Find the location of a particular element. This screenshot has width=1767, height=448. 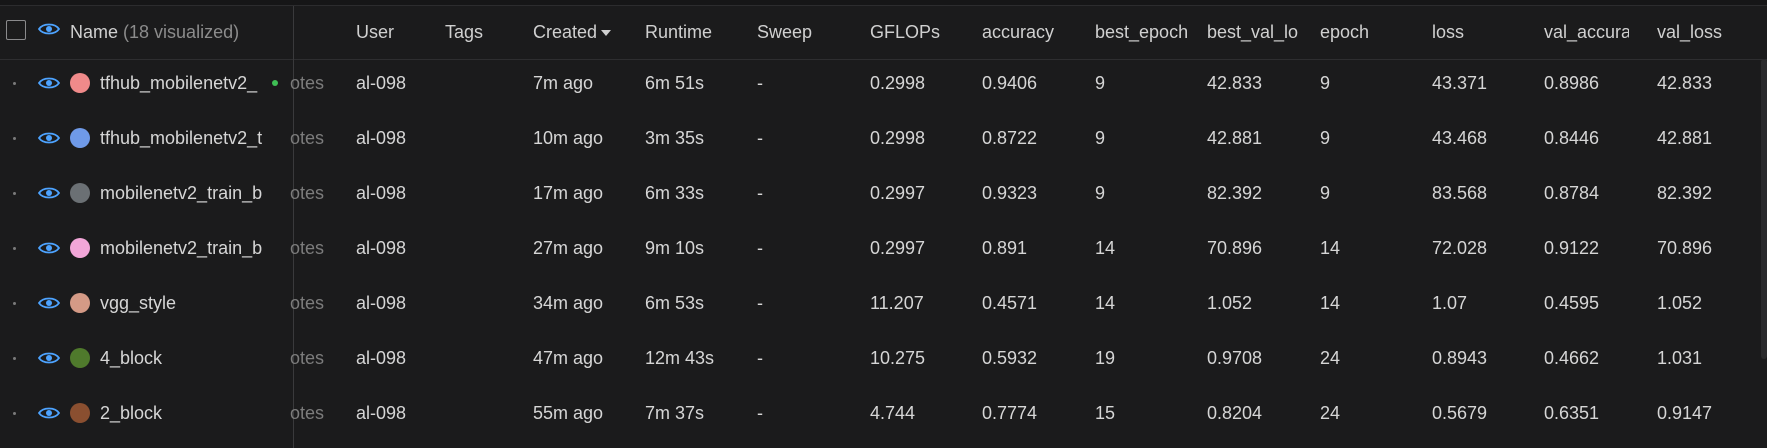

cell-runtime: 6m 51s is located at coordinates (675, 83).